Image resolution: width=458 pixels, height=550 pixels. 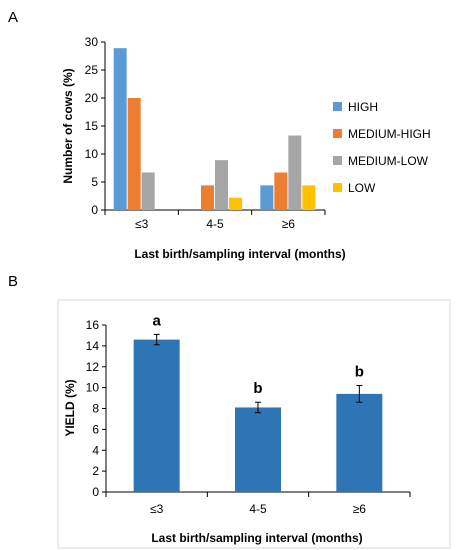 I want to click on legend-label: HIGH, so click(x=363, y=107).